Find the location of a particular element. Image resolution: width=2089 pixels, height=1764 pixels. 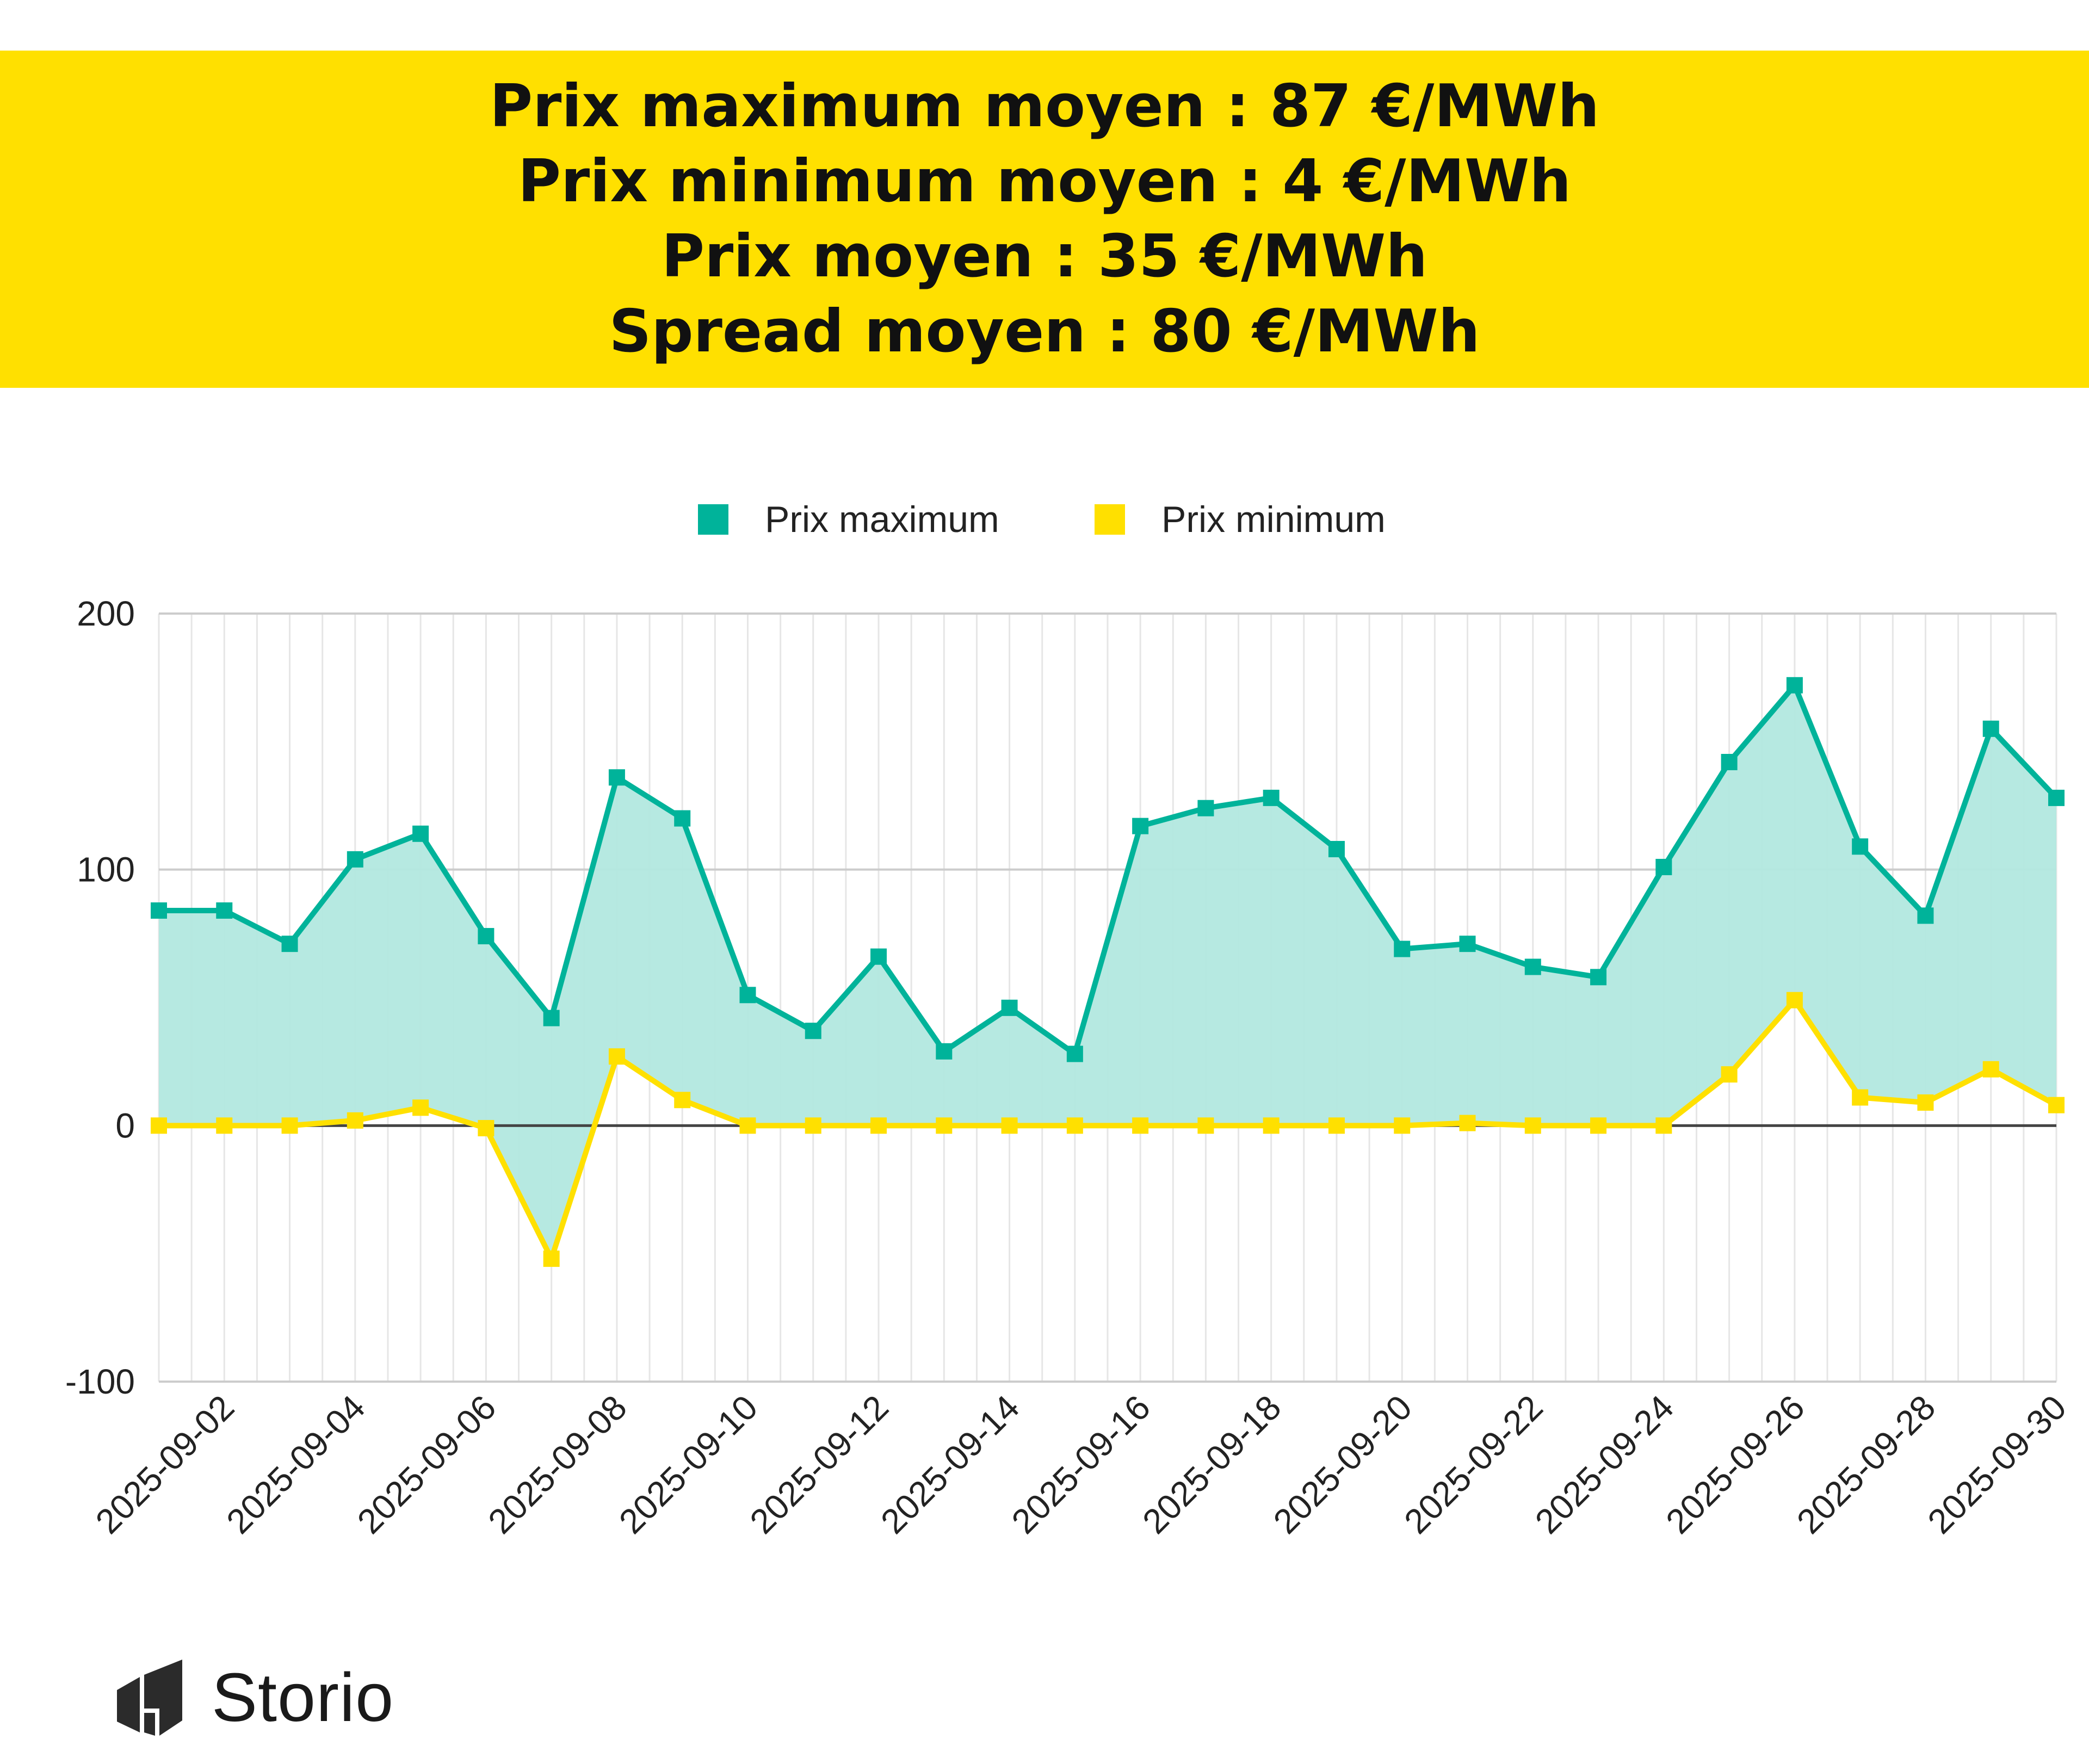

avg-max-price: Prix maximum moyen : 87 €/MWh is located at coordinates (1044, 106).